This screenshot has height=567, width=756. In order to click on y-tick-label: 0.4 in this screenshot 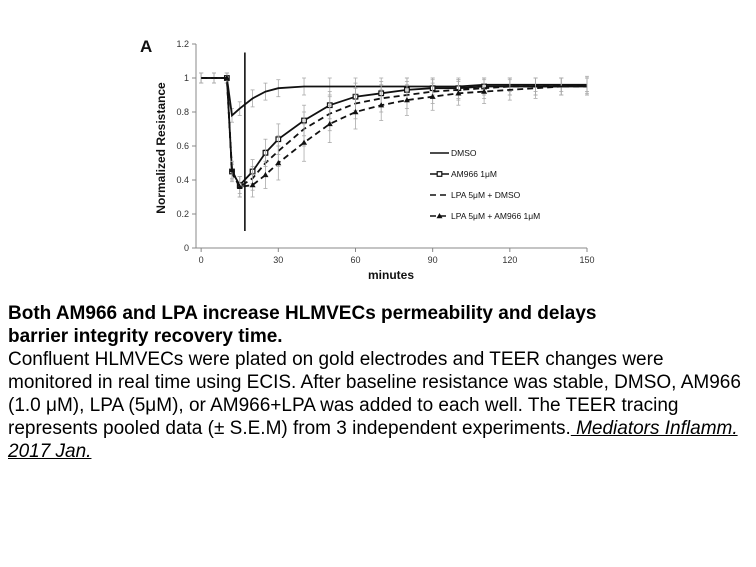, I will do `click(182, 180)`.